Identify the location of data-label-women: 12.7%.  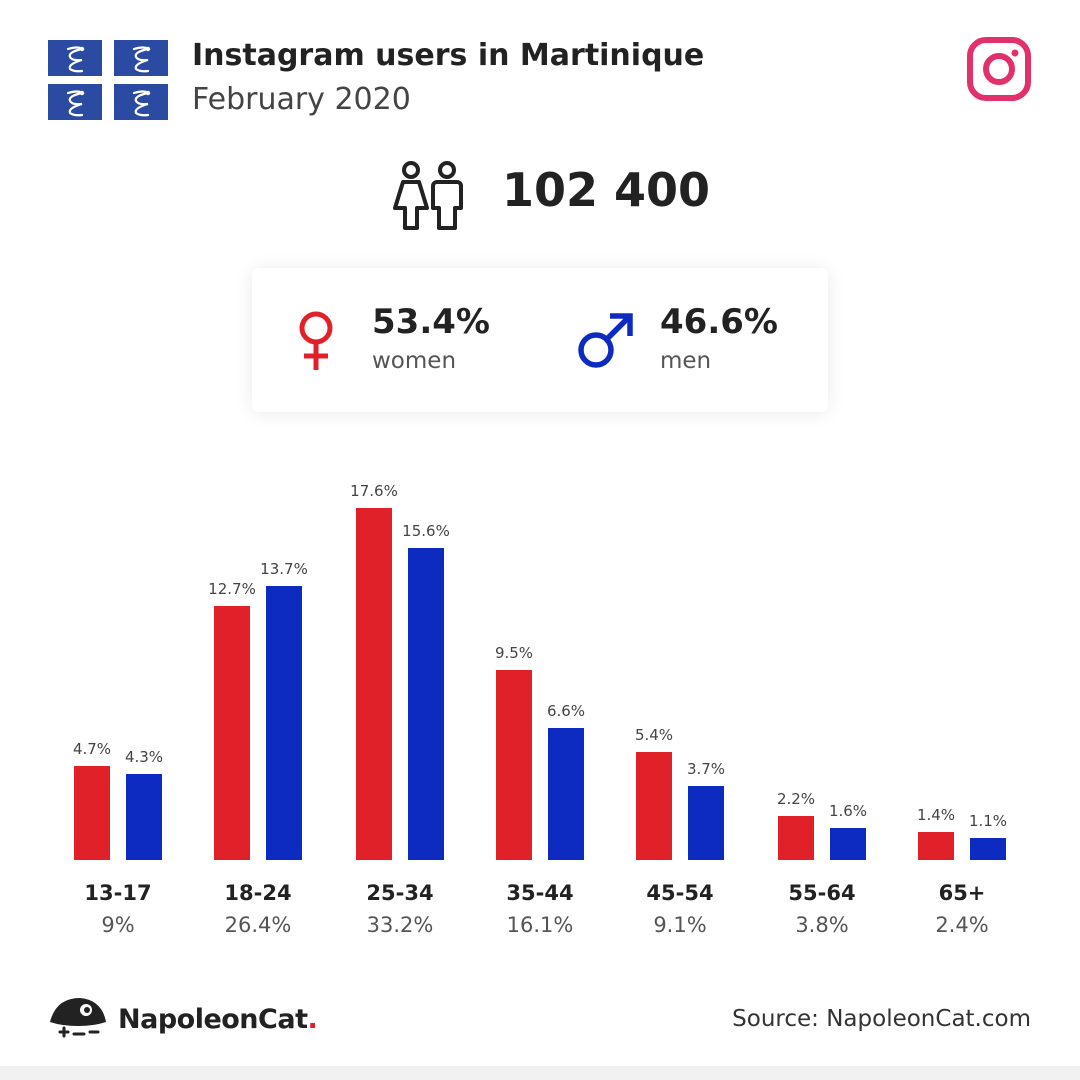
(232, 589).